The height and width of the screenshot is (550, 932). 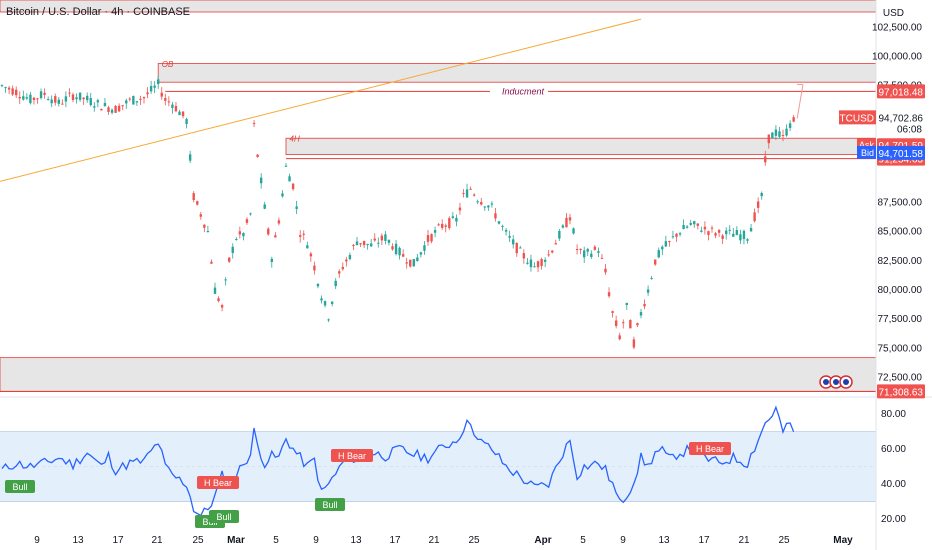 I want to click on currency-selector: USD, so click(x=893, y=13).